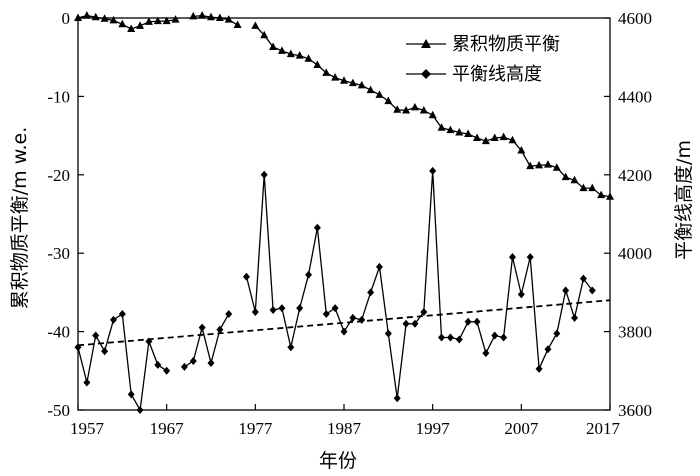 This screenshot has width=700, height=476. Describe the element at coordinates (635, 18) in the screenshot. I see `y-right-tick-label: 4600` at that location.